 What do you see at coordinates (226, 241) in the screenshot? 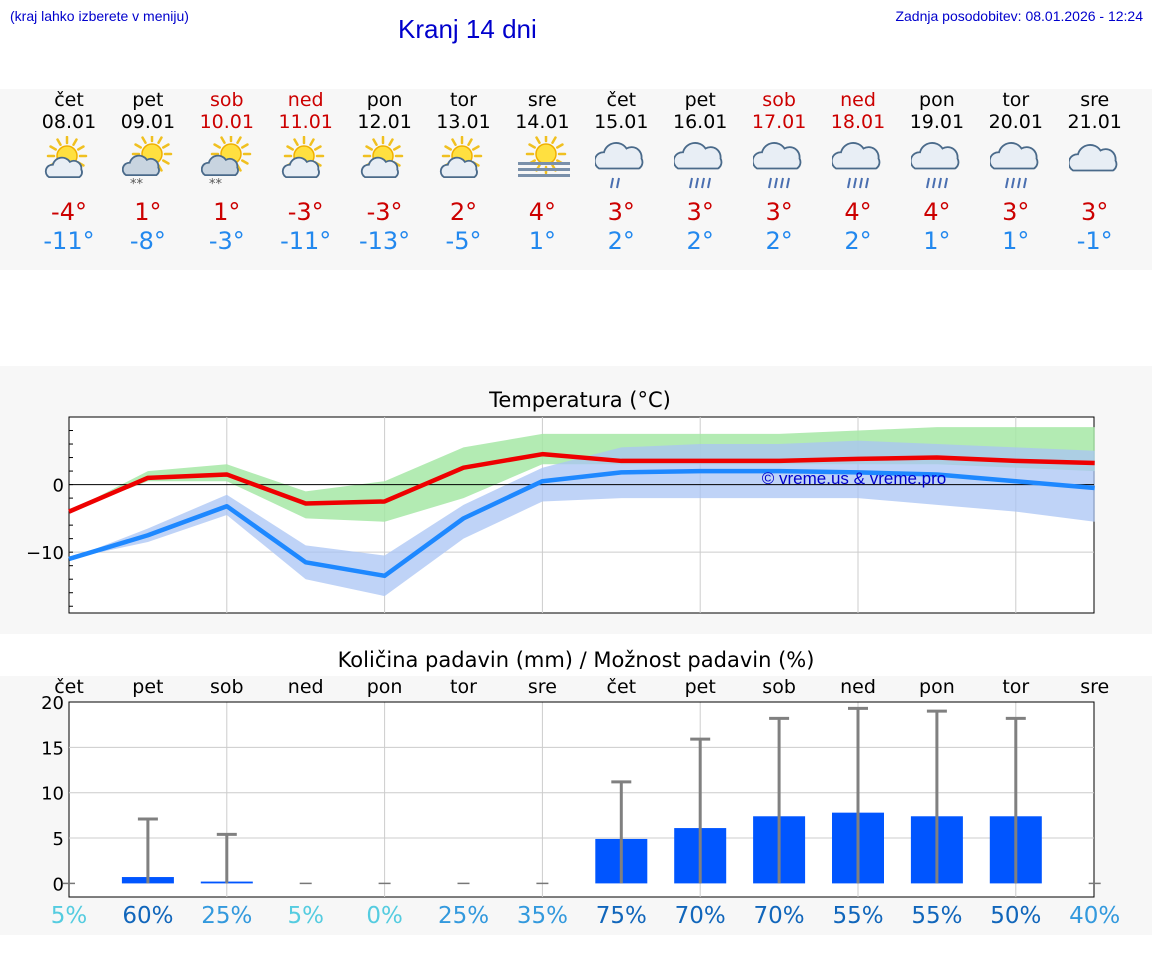
I see `min-temperature: -3°` at bounding box center [226, 241].